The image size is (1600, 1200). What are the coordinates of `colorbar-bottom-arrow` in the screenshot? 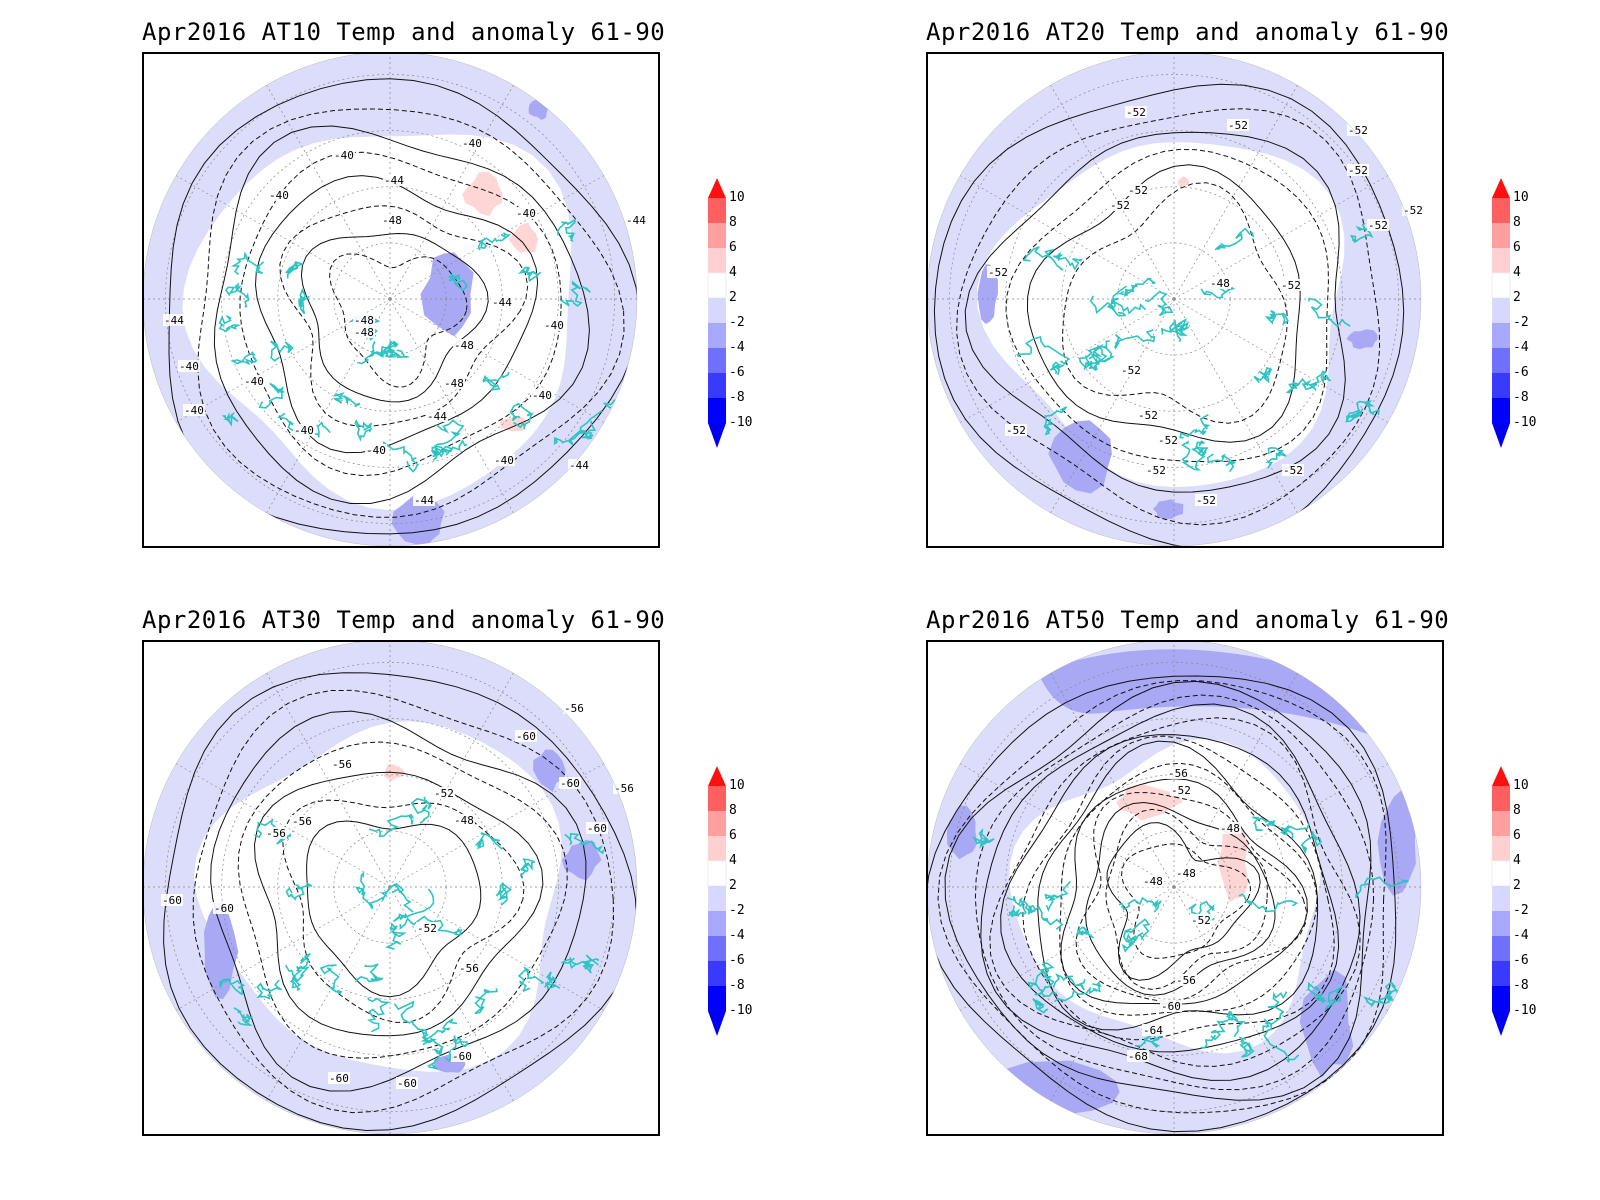 It's located at (1501, 1023).